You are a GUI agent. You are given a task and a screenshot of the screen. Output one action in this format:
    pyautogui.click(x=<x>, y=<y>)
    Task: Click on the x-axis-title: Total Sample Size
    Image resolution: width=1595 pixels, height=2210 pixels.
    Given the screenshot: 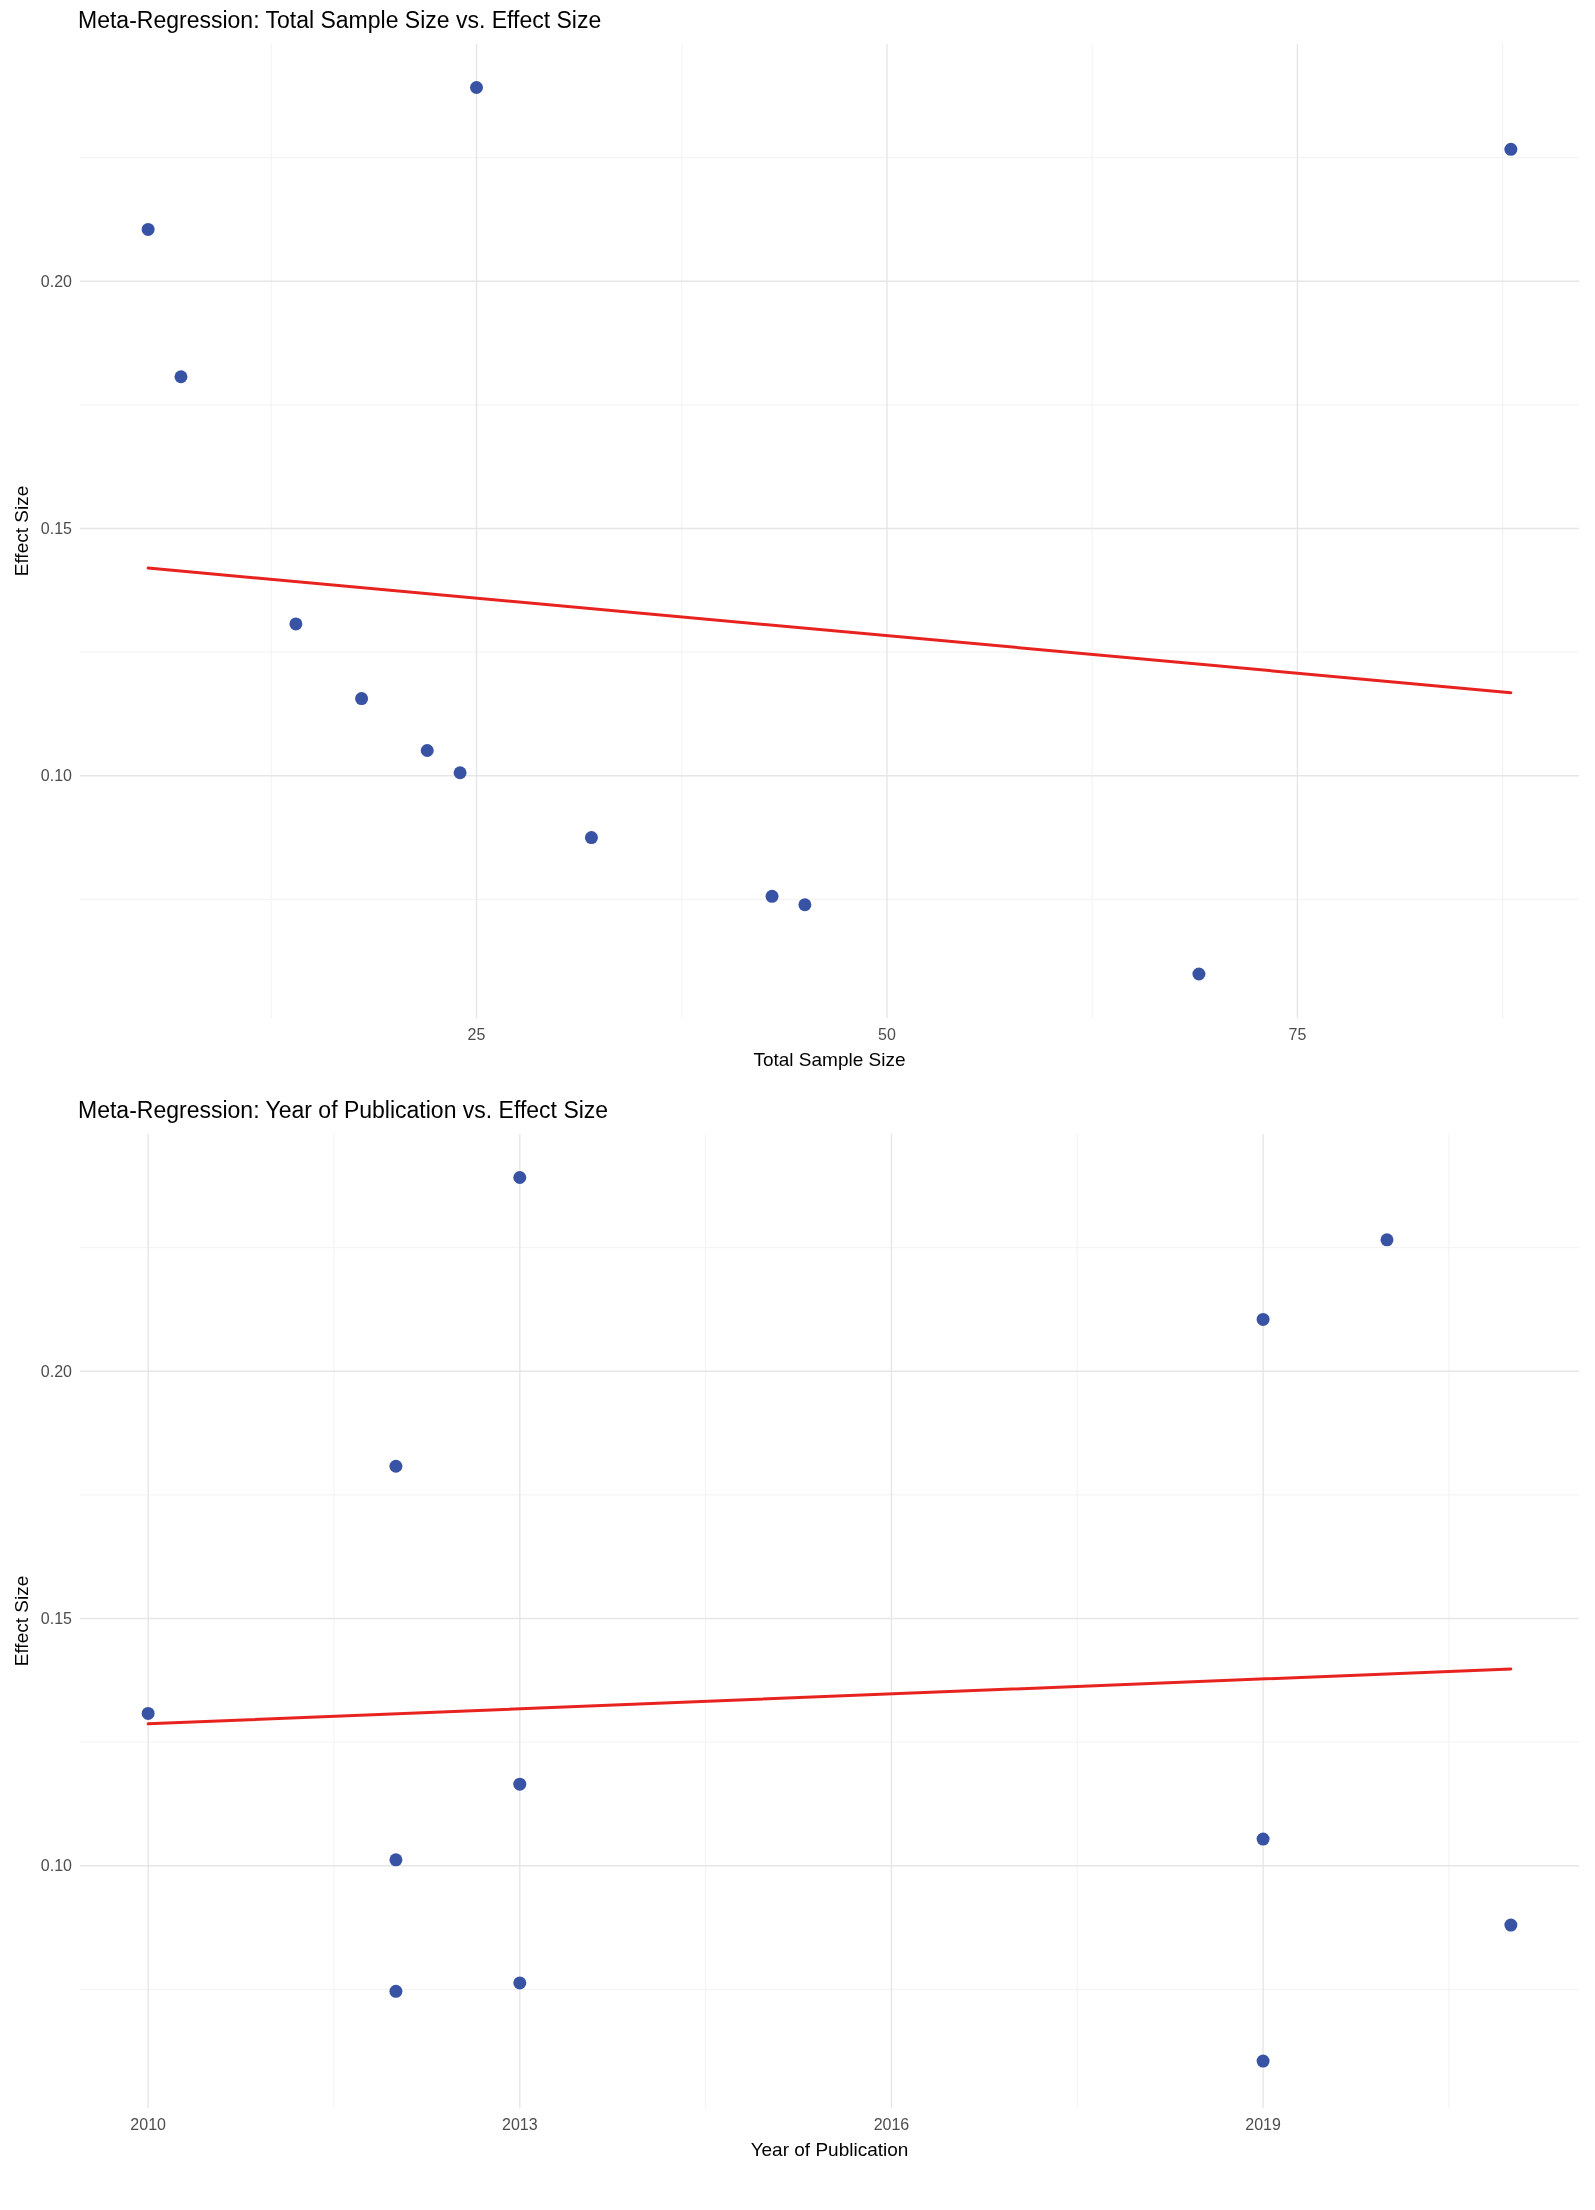 What is the action you would take?
    pyautogui.click(x=829, y=1059)
    